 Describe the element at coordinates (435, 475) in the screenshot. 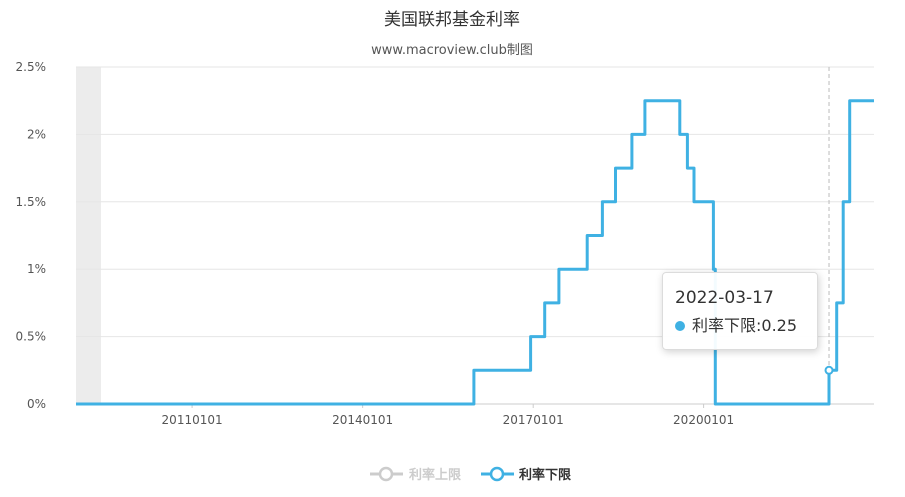

I see `legend-label-upper: 利率上限` at that location.